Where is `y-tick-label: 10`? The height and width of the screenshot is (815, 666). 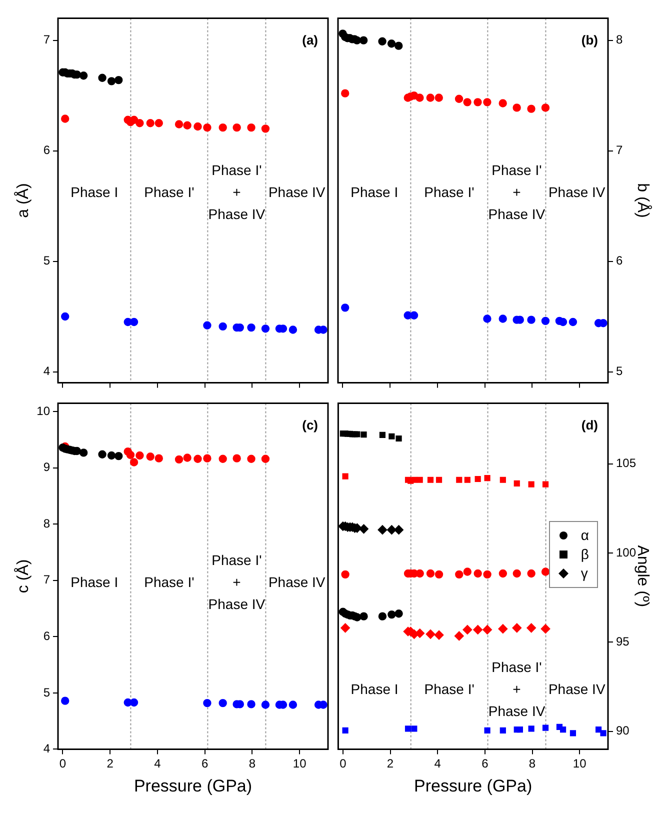
y-tick-label: 10 is located at coordinates (43, 411).